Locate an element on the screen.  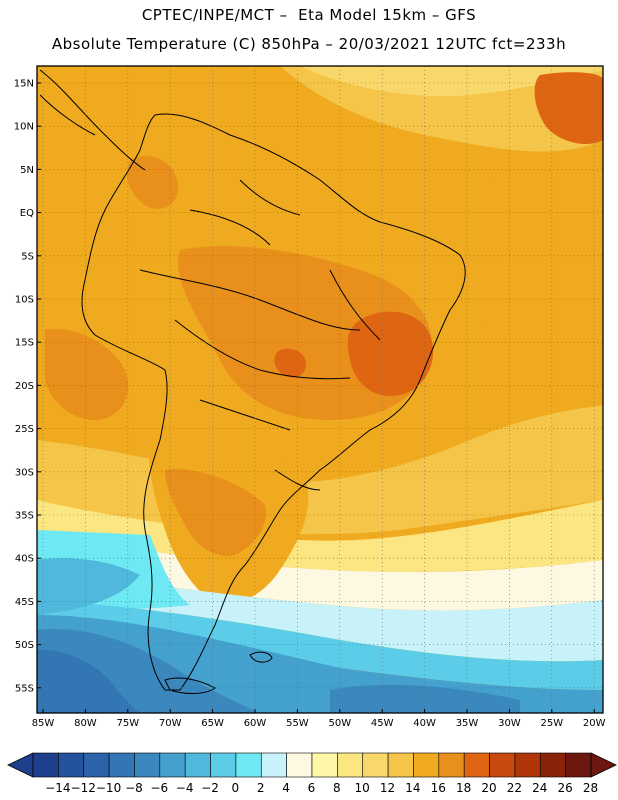
colorbar-high-arrow is located at coordinates (603, 765).